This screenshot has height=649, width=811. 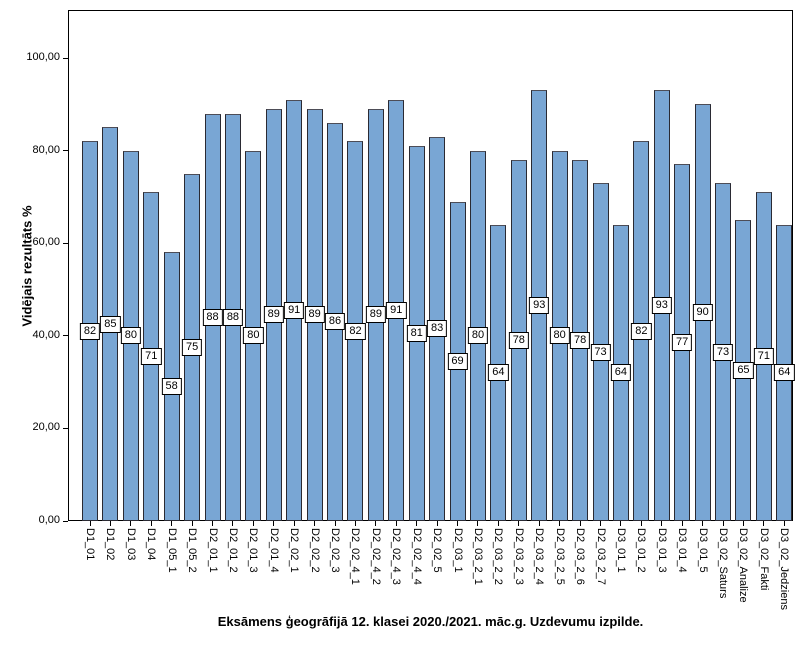 What do you see at coordinates (682, 550) in the screenshot?
I see `x-axis-tick-label: D3_01_4` at bounding box center [682, 550].